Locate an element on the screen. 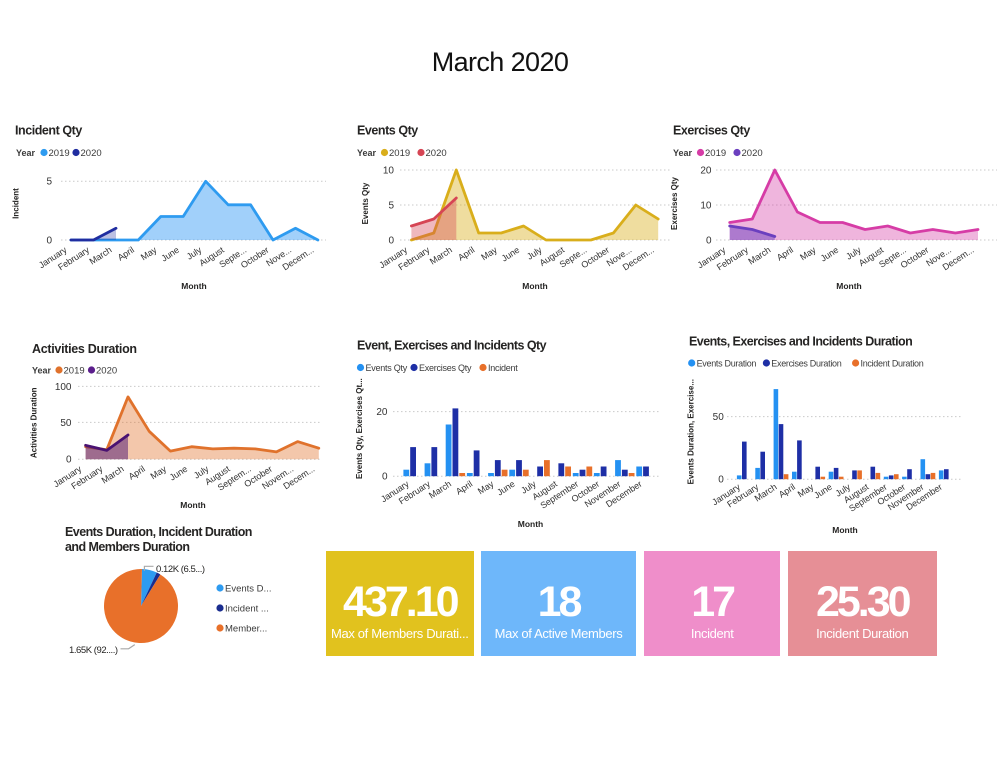 The image size is (1000, 773). svg-text: and Members Duration is located at coordinates (127, 547).